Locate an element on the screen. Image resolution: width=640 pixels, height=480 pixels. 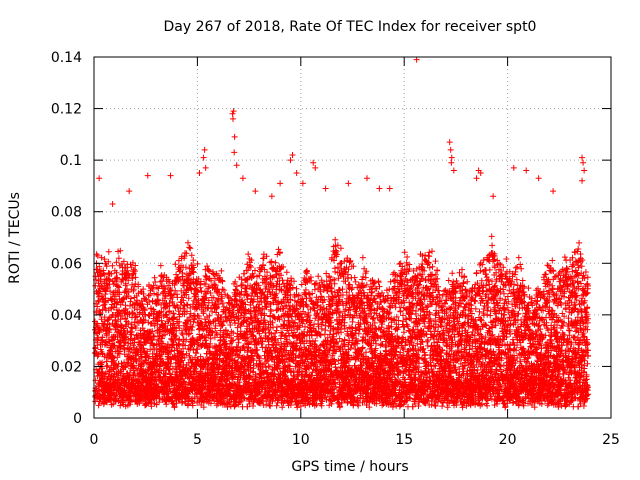
y-tick-label: 0.1 is located at coordinates (71, 161).